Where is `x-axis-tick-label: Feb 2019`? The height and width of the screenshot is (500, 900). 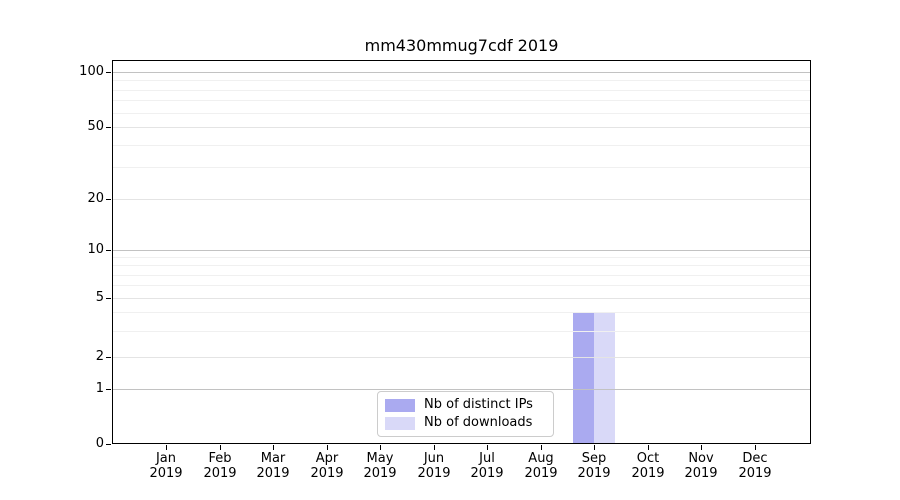 x-axis-tick-label: Feb 2019 is located at coordinates (220, 466).